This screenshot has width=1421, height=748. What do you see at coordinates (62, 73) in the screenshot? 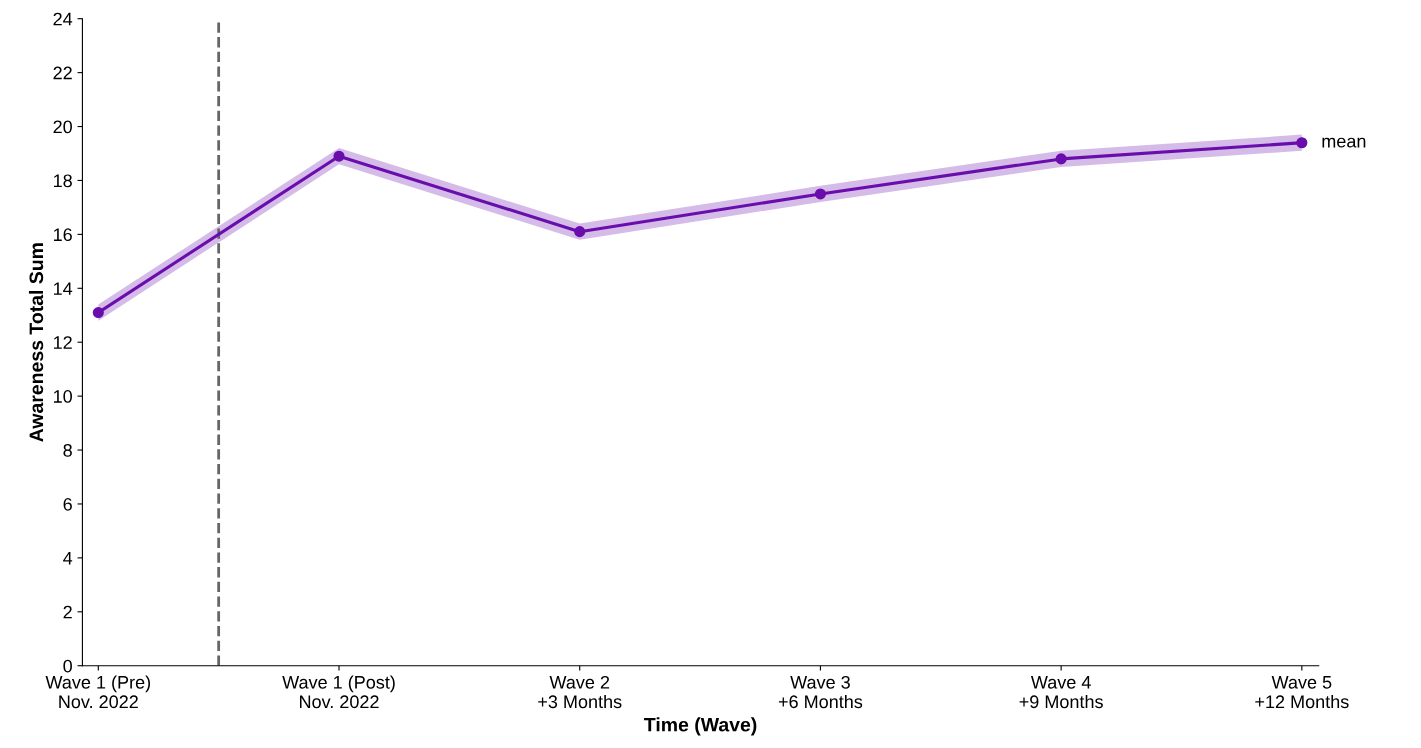
I see `y-tick-label: 22` at bounding box center [62, 73].